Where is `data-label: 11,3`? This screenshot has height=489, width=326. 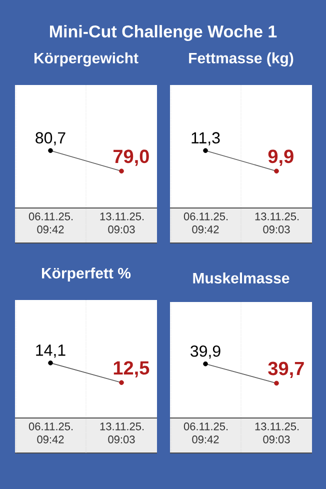
data-label: 11,3 is located at coordinates (206, 139).